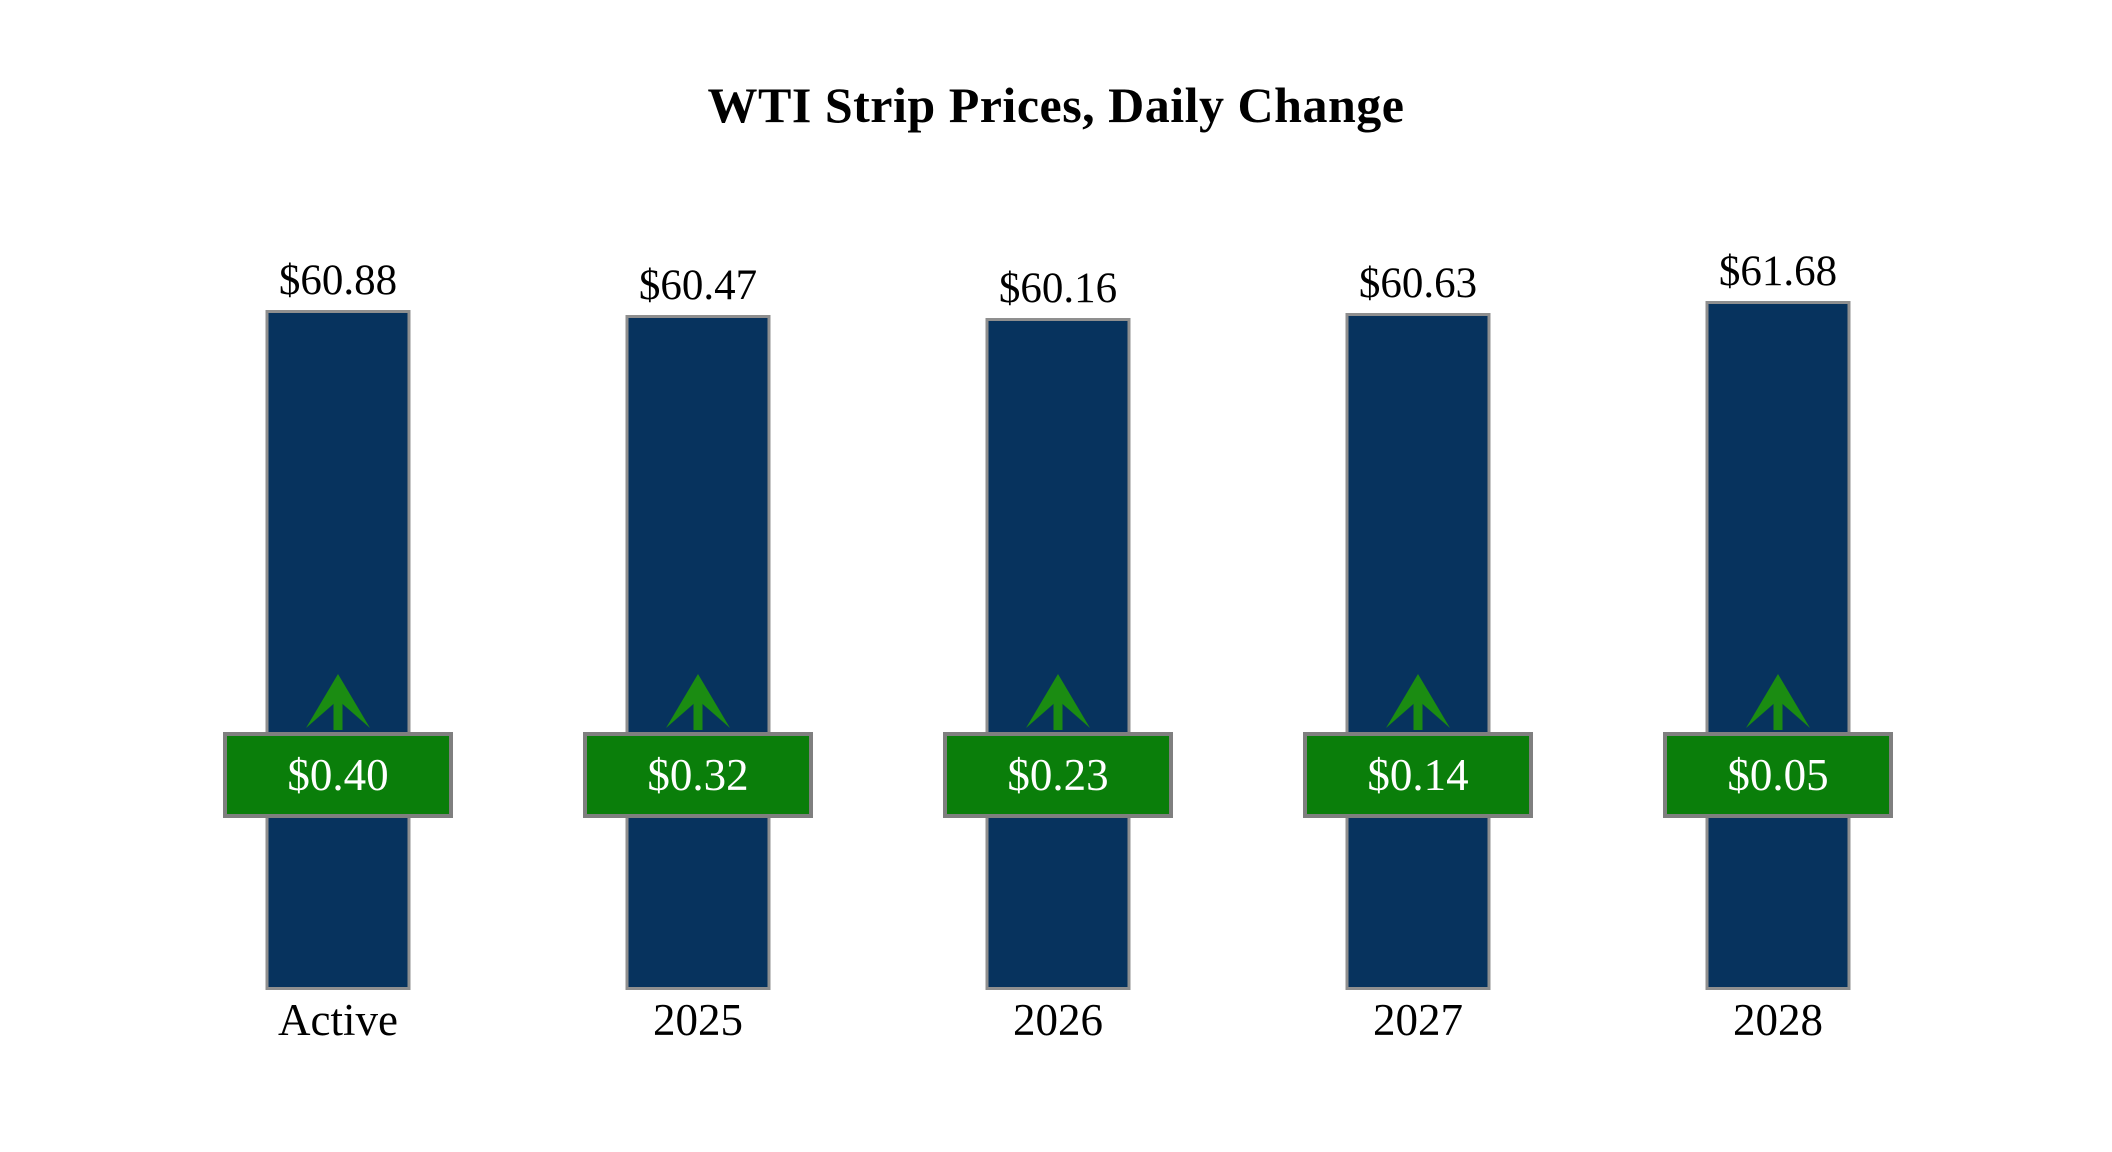 This screenshot has width=2112, height=1152. Describe the element at coordinates (1778, 271) in the screenshot. I see `price-label: $61.68` at that location.